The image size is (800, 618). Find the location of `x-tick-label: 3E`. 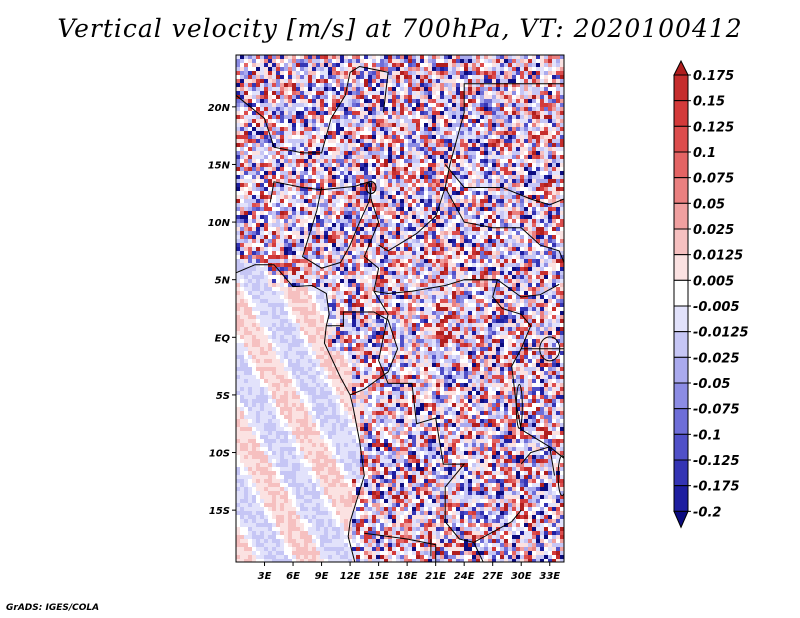

x-tick-label: 3E is located at coordinates (265, 576).